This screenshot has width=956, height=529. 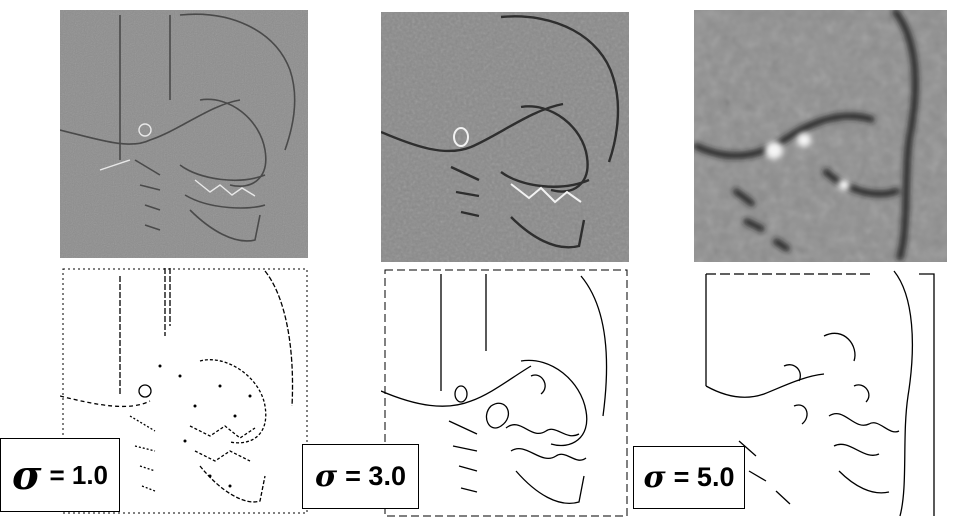 I want to click on sigma-value: = 5.0, so click(x=704, y=477).